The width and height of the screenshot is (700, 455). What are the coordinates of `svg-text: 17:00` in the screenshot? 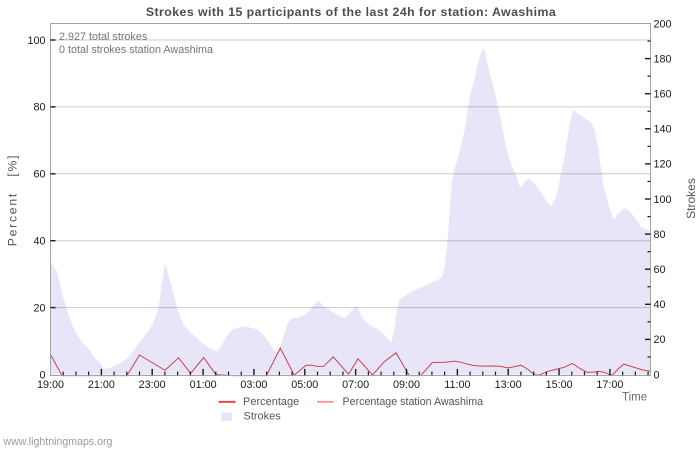 It's located at (609, 385).